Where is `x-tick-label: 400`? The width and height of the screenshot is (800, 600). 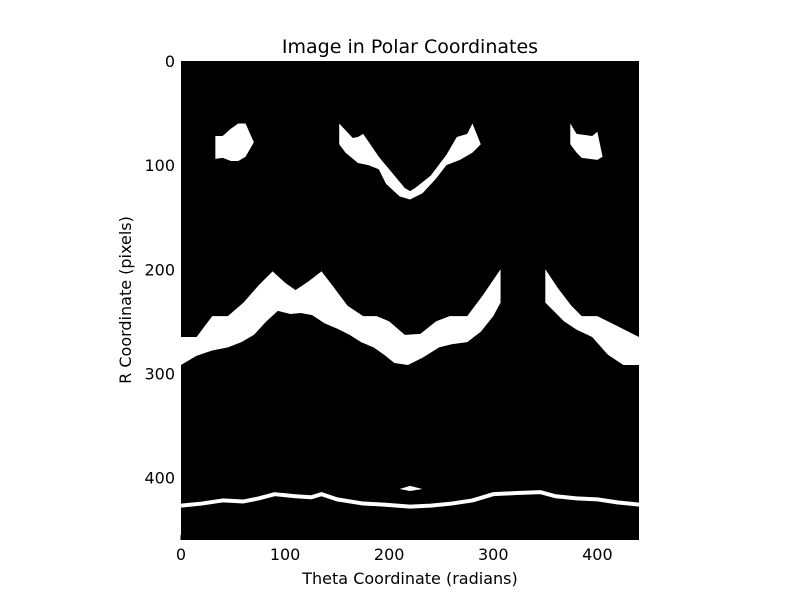 x-tick-label: 400 is located at coordinates (597, 554).